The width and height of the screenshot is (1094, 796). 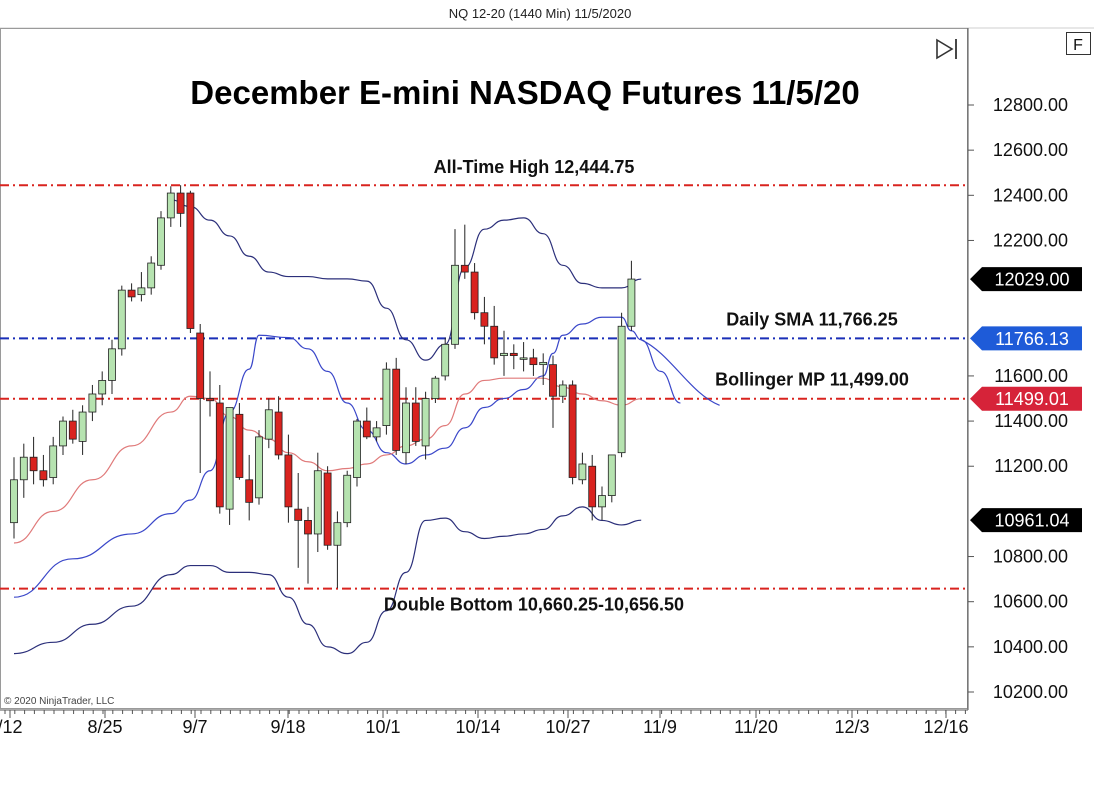 What do you see at coordinates (567, 727) in the screenshot?
I see `x-tick-label: 10/27` at bounding box center [567, 727].